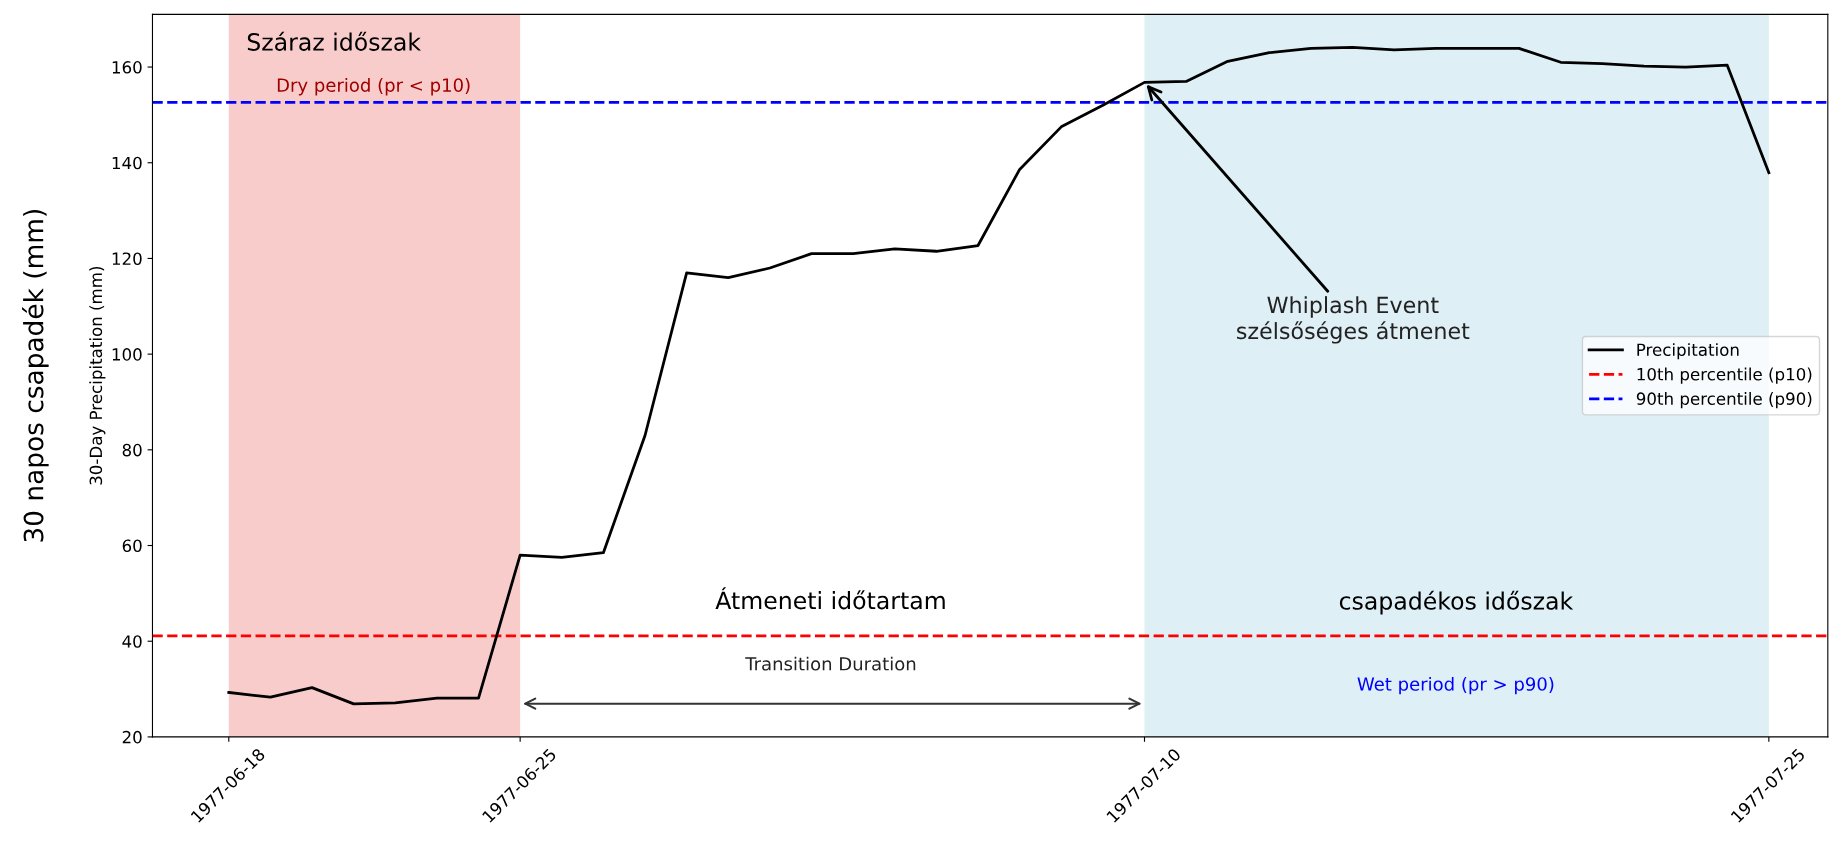  Describe the element at coordinates (132, 450) in the screenshot. I see `y-tick-label: 80` at that location.